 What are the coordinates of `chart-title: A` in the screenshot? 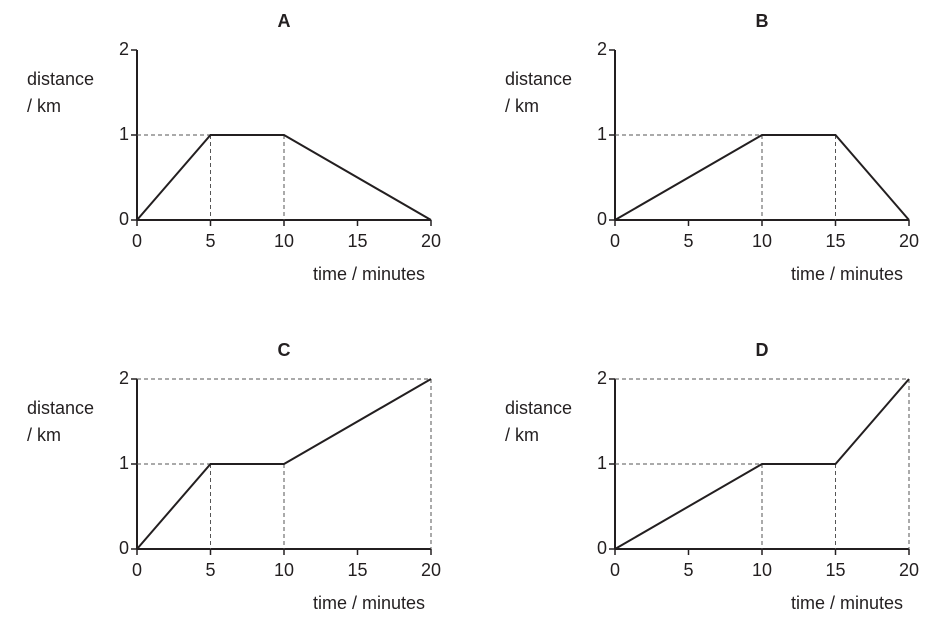 It's located at (284, 21).